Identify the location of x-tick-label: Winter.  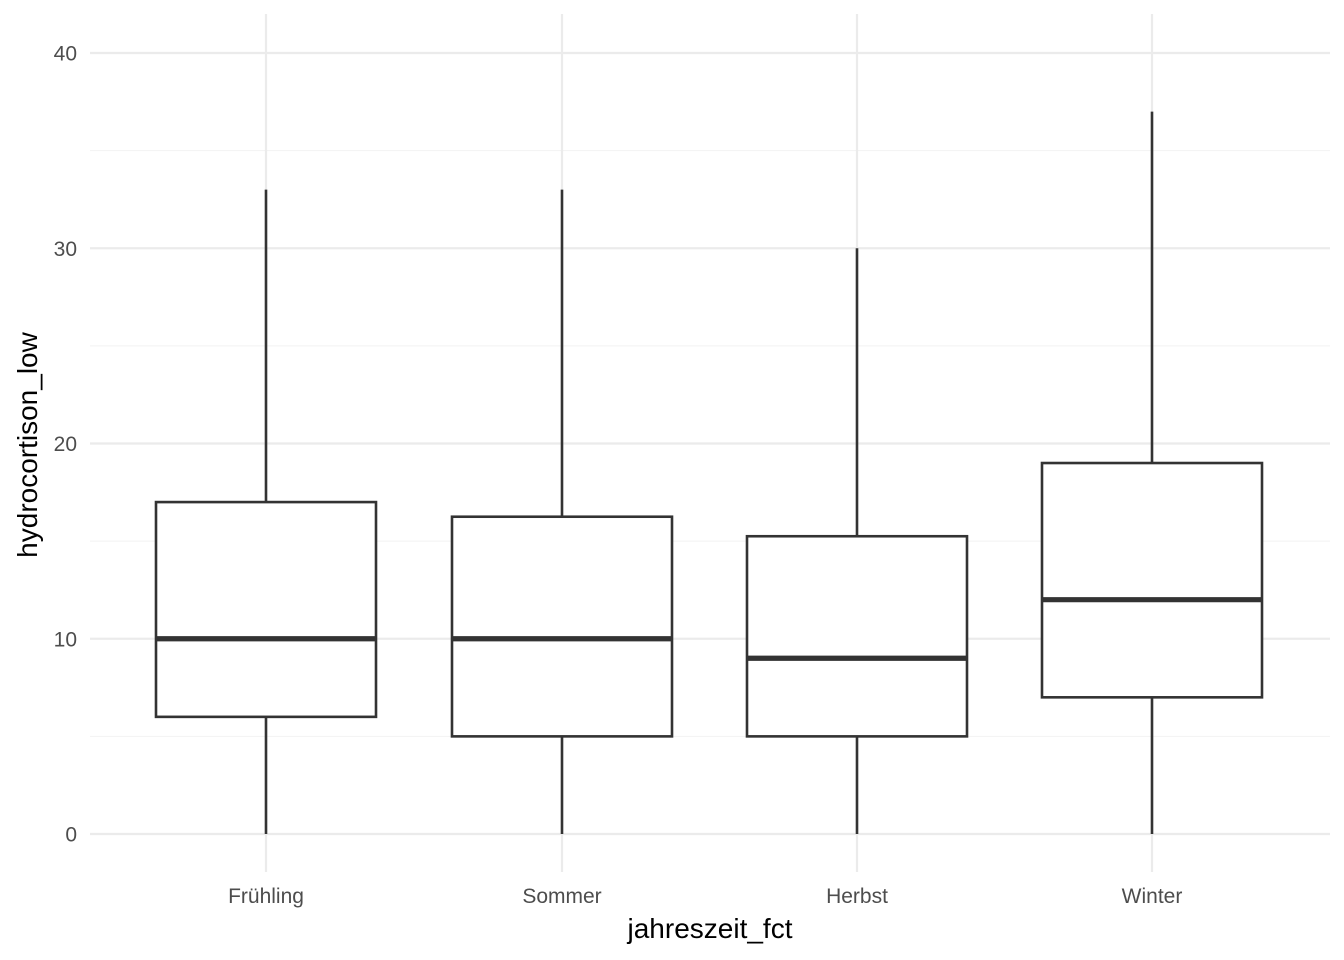
(1152, 896).